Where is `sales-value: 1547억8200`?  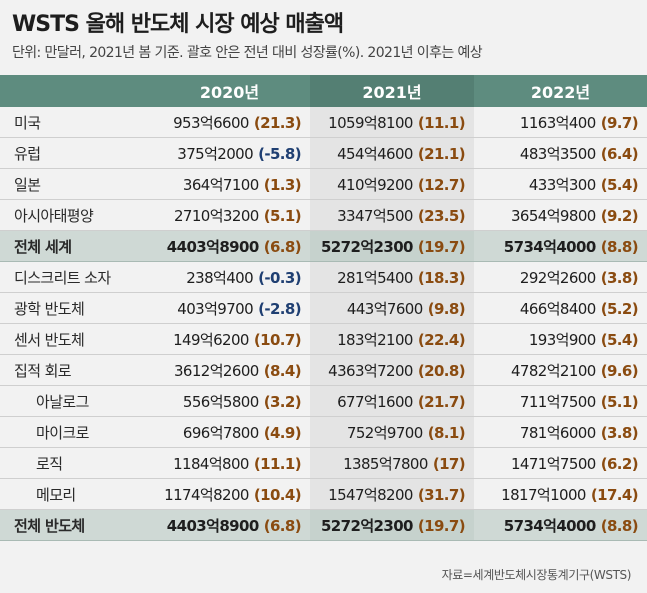 sales-value: 1547억8200 is located at coordinates (370, 494).